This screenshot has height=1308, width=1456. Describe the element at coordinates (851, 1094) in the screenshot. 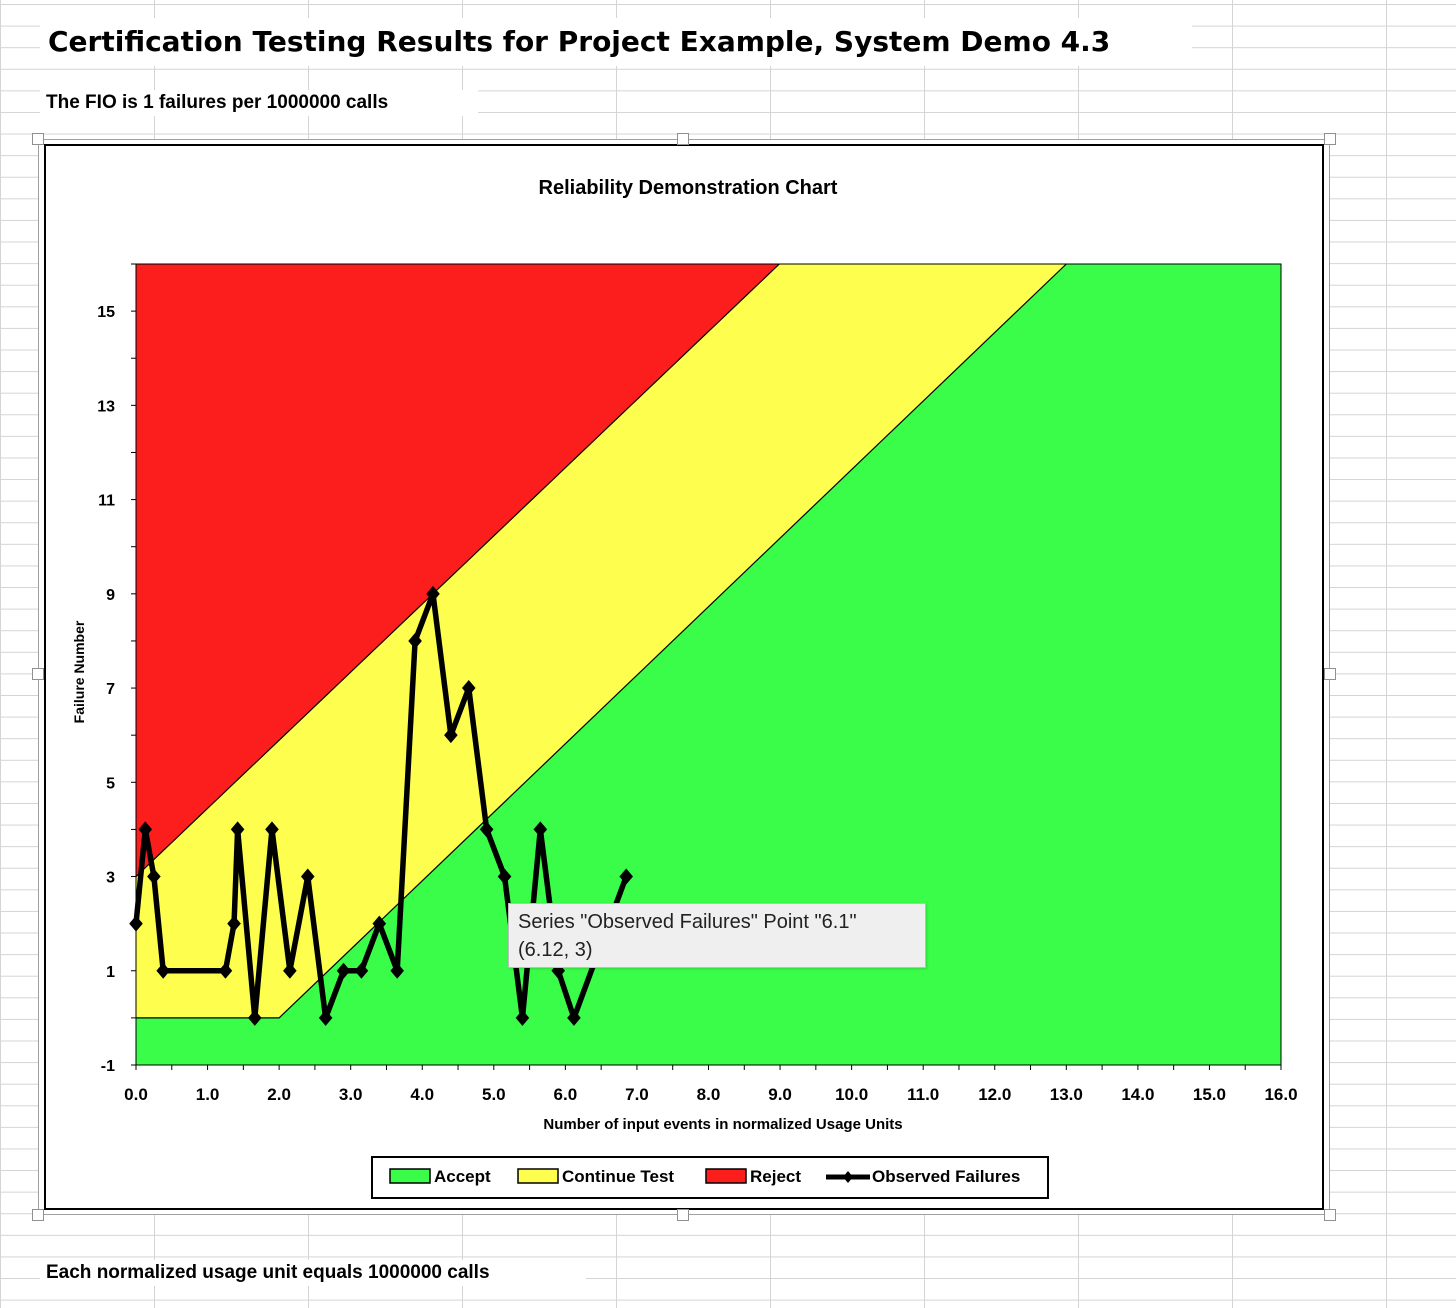

I see `x-tick-label: 10.0` at that location.